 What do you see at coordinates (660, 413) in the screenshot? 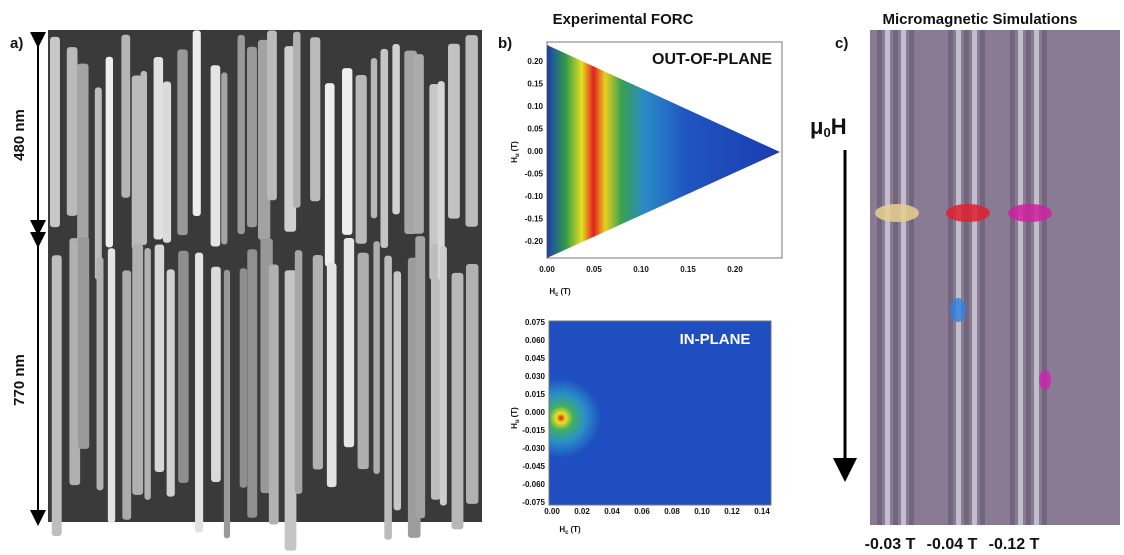
I see `forc-map` at bounding box center [660, 413].